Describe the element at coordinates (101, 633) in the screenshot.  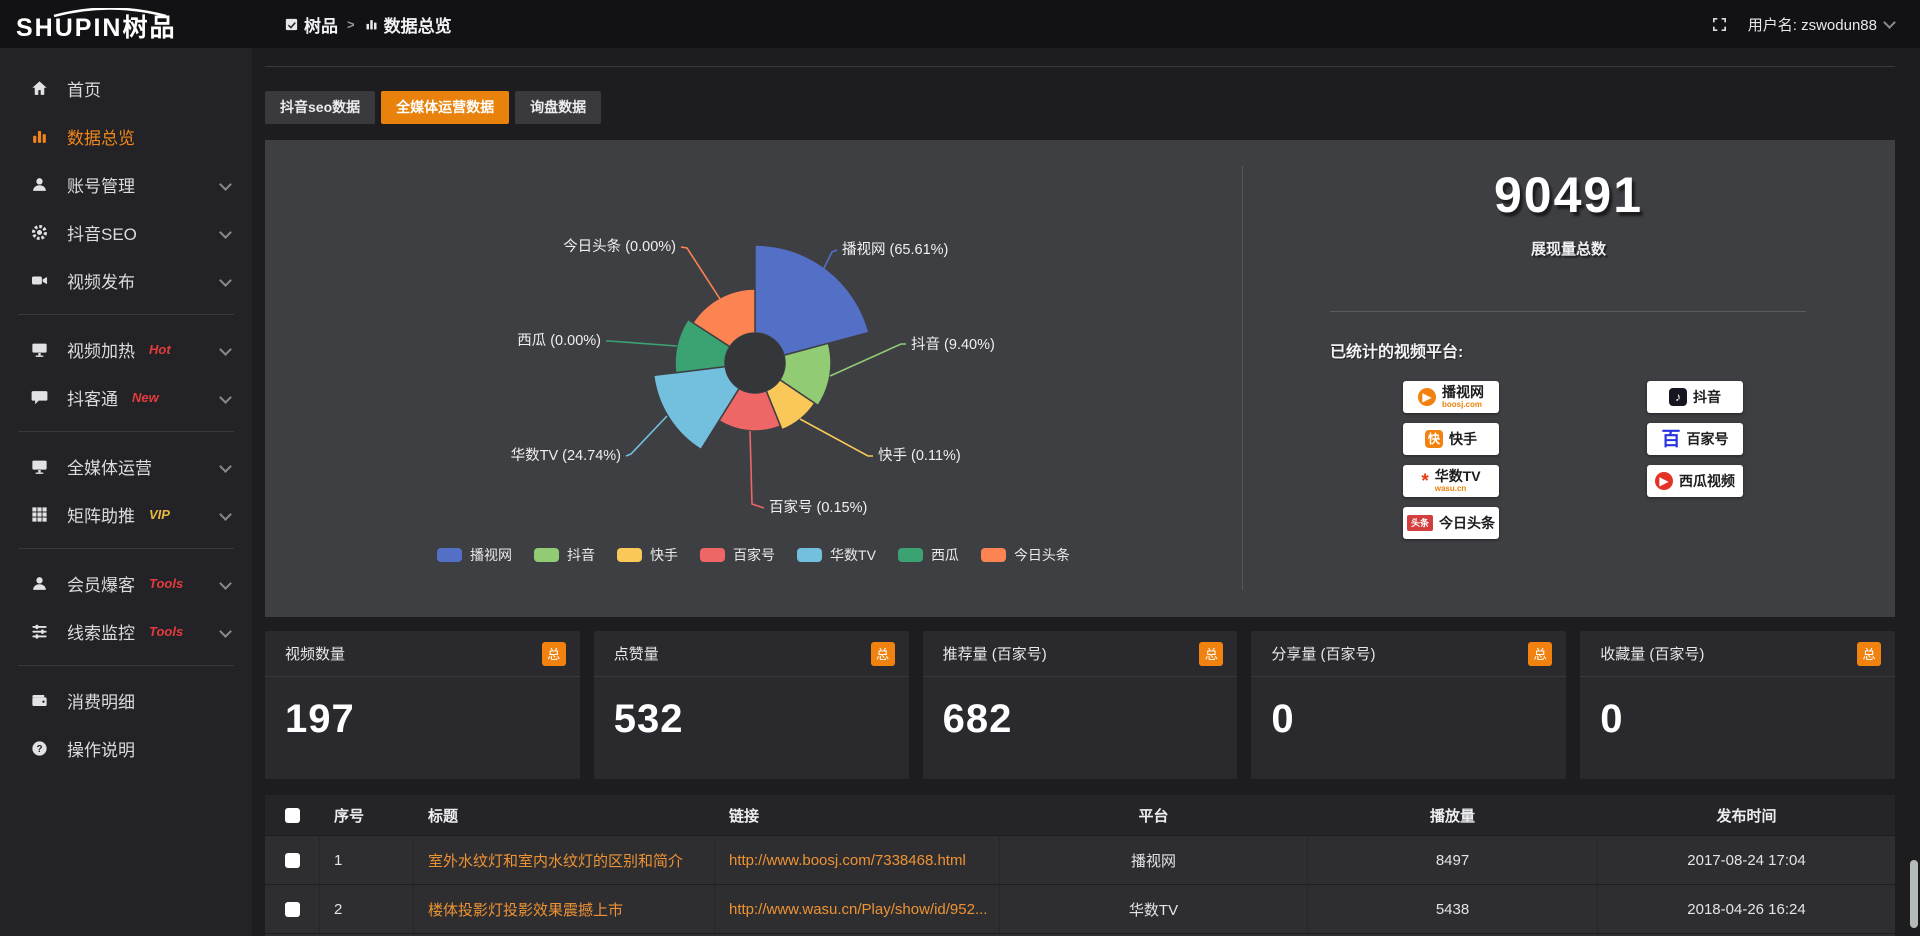
I see `sidebar-item-label: 线索监控` at that location.